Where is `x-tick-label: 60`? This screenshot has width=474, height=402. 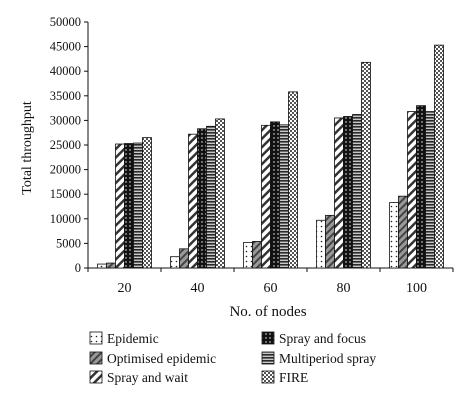 x-tick-label: 60 is located at coordinates (271, 288).